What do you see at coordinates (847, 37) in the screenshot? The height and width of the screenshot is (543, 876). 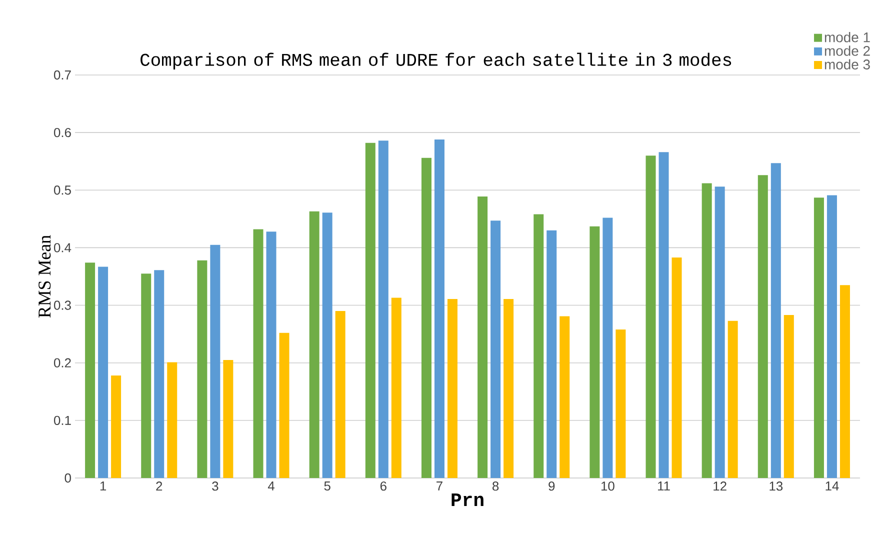 I see `legend-label: mode 1` at bounding box center [847, 37].